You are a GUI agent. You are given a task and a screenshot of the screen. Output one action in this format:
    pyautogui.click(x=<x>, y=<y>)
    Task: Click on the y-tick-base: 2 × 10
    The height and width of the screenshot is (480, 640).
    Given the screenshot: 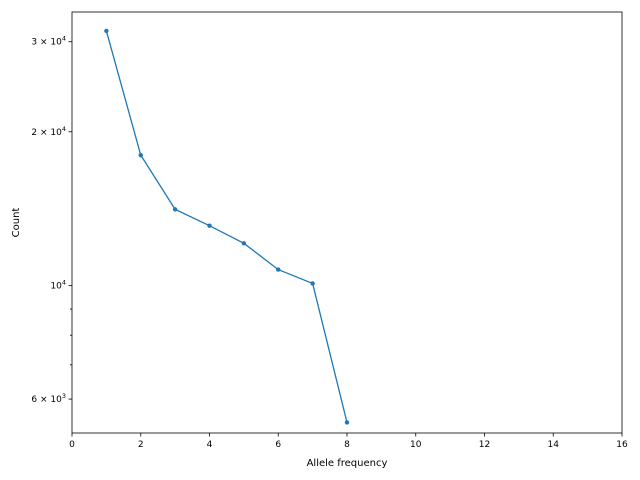 What is the action you would take?
    pyautogui.click(x=46, y=133)
    